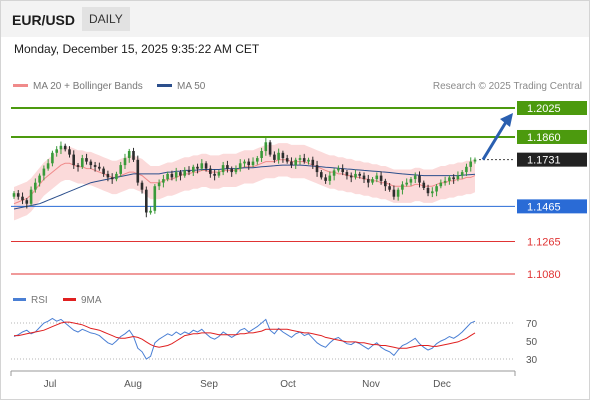 The width and height of the screenshot is (590, 400). What do you see at coordinates (164, 85) in the screenshot?
I see `ma50-swatch` at bounding box center [164, 85].